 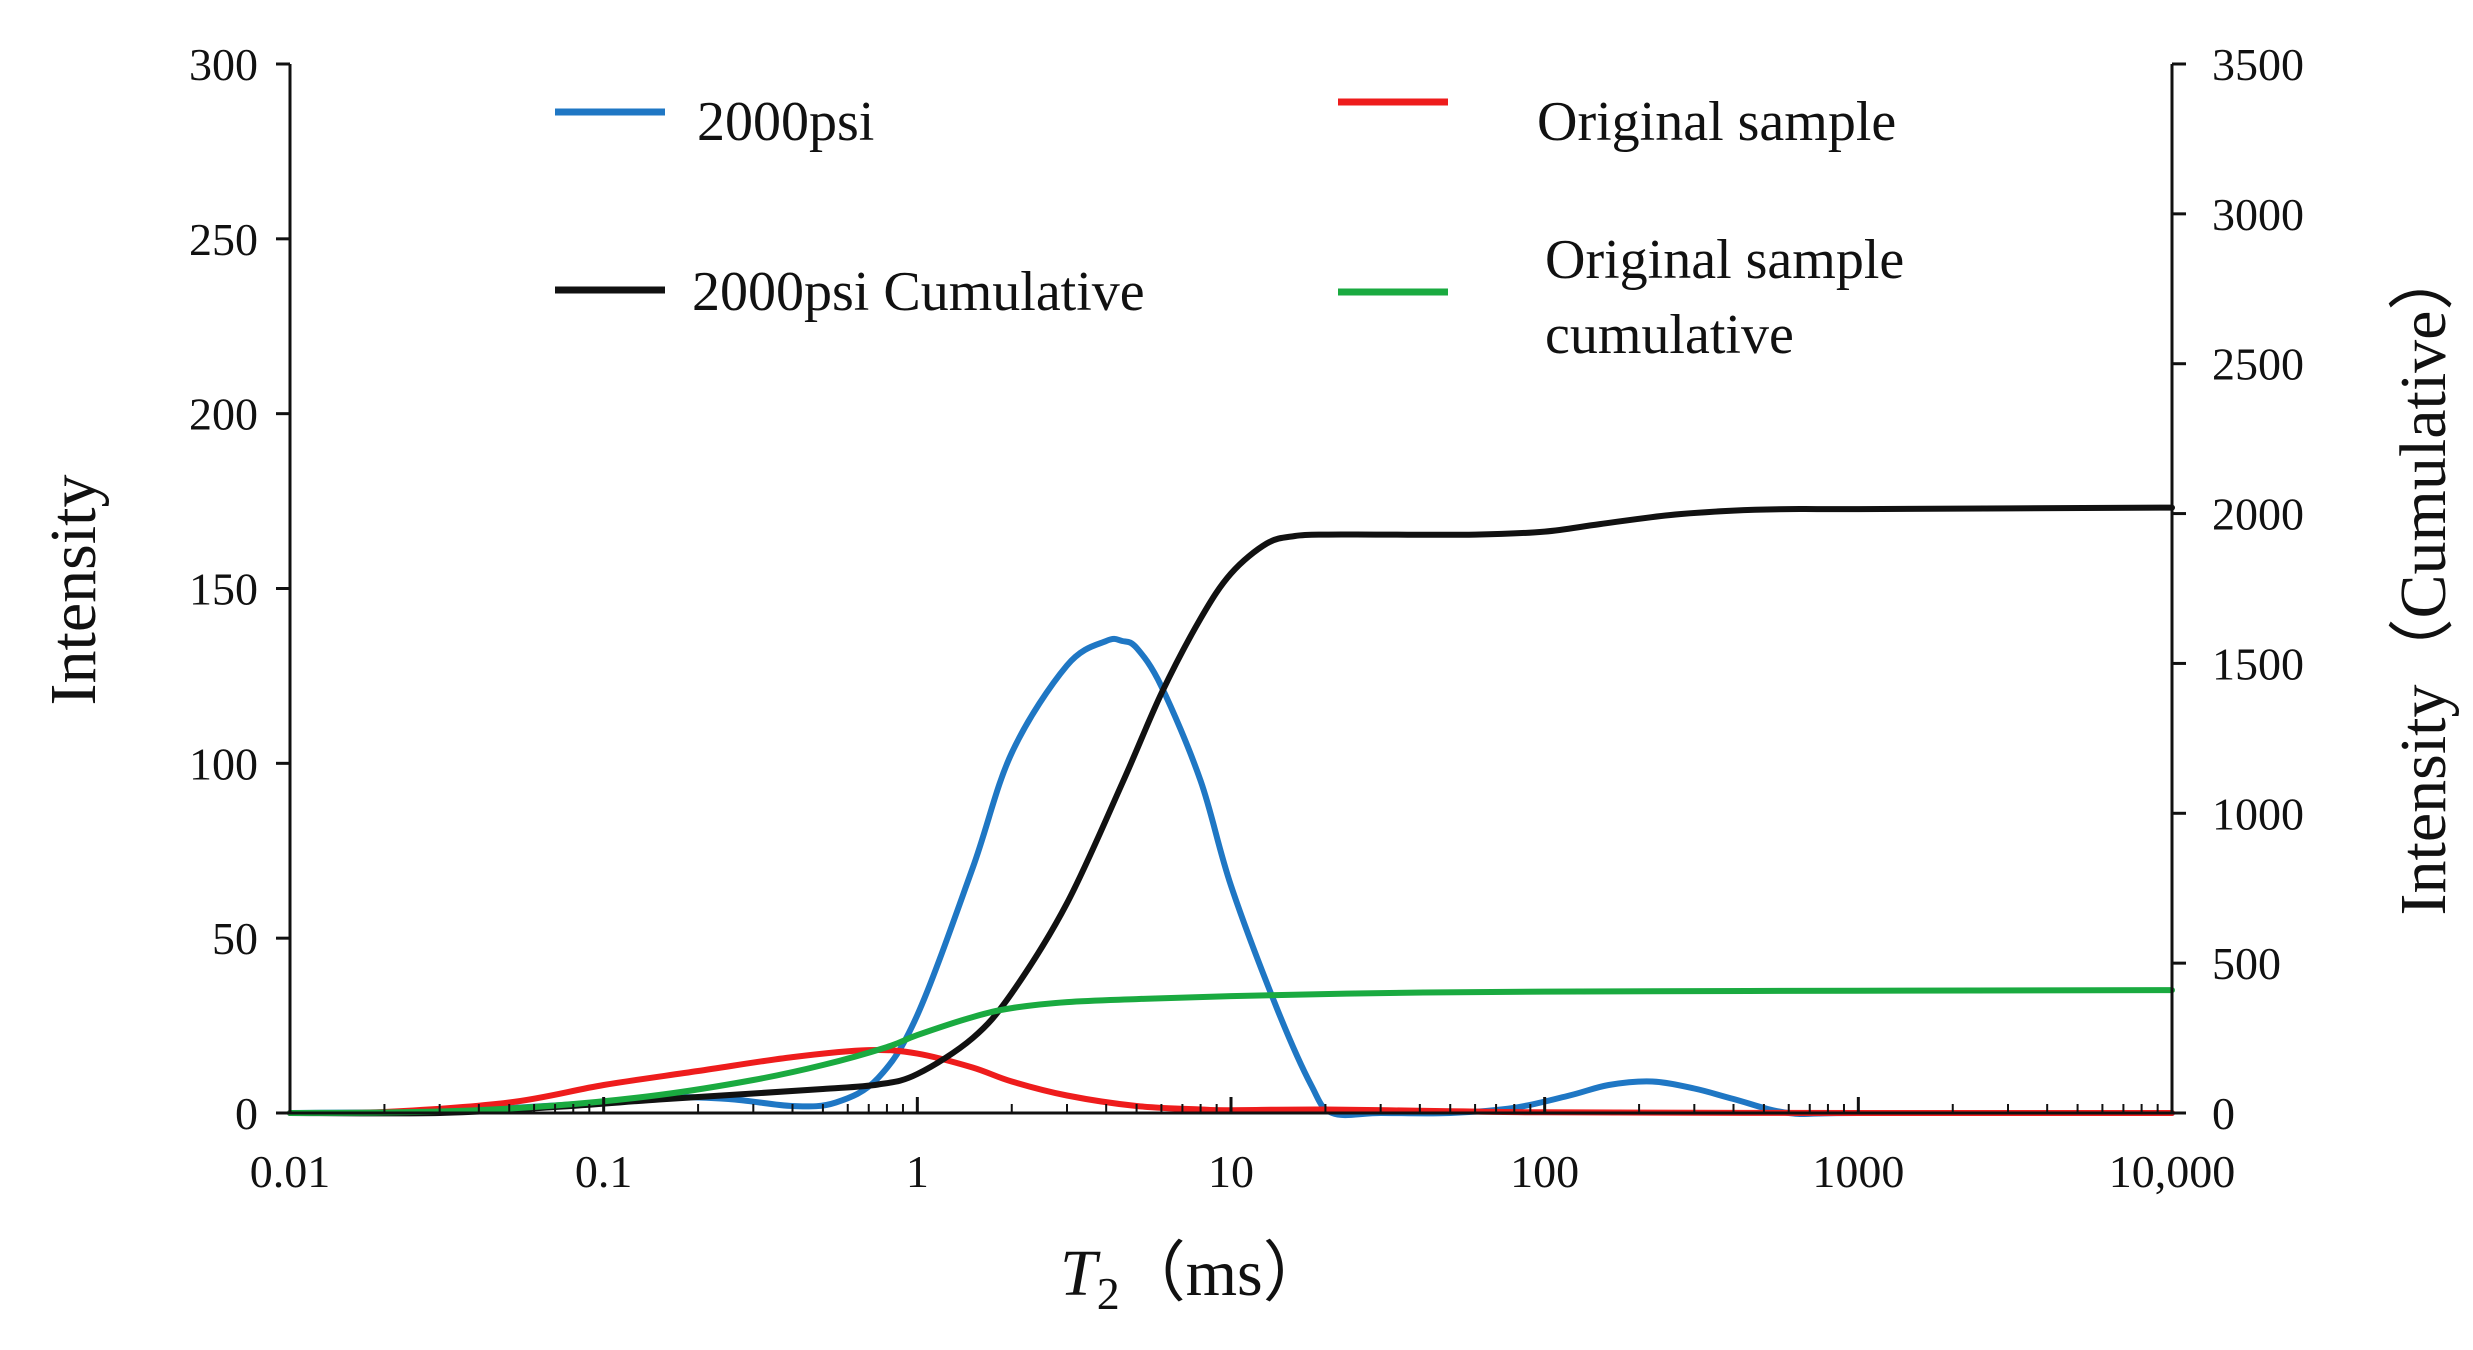 I want to click on legend-label-line: Original sample, so click(x=1724, y=260).